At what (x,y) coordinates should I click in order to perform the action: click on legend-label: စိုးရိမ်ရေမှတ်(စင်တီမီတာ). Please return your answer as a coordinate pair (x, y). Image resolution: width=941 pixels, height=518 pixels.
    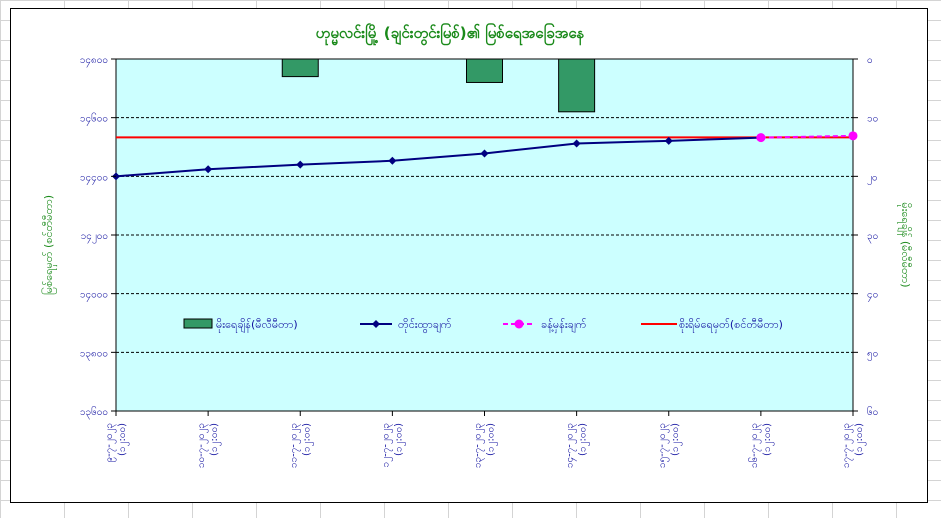
    Looking at the image, I should click on (731, 325).